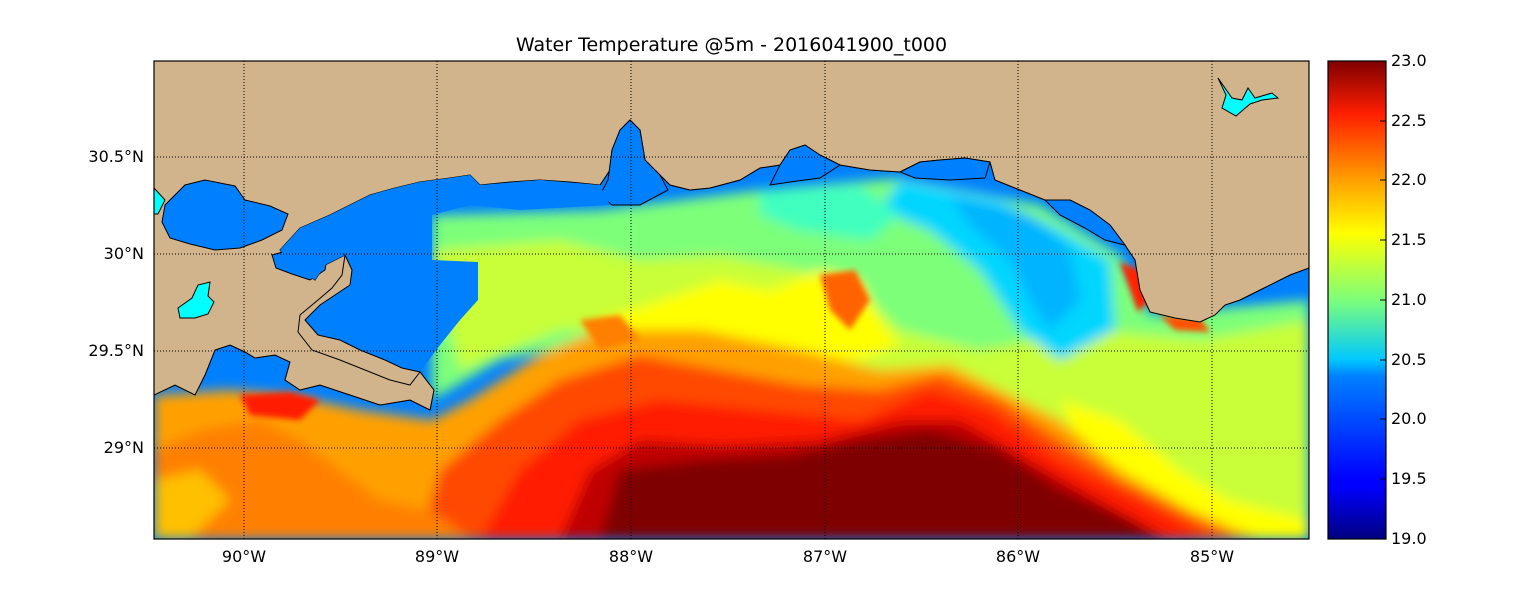 This screenshot has height=604, width=1539. Describe the element at coordinates (1357, 300) in the screenshot. I see `colorbar` at that location.